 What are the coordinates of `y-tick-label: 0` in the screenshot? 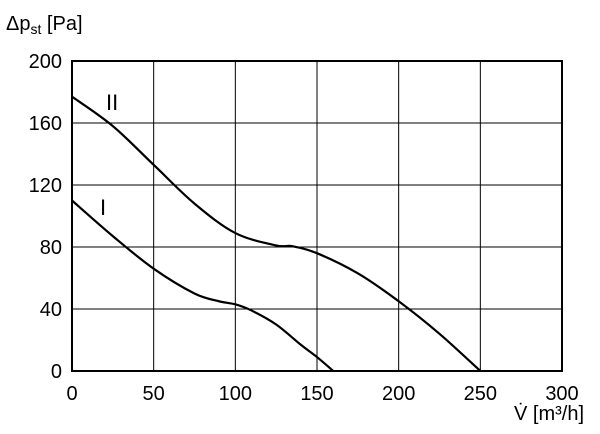 It's located at (56, 372).